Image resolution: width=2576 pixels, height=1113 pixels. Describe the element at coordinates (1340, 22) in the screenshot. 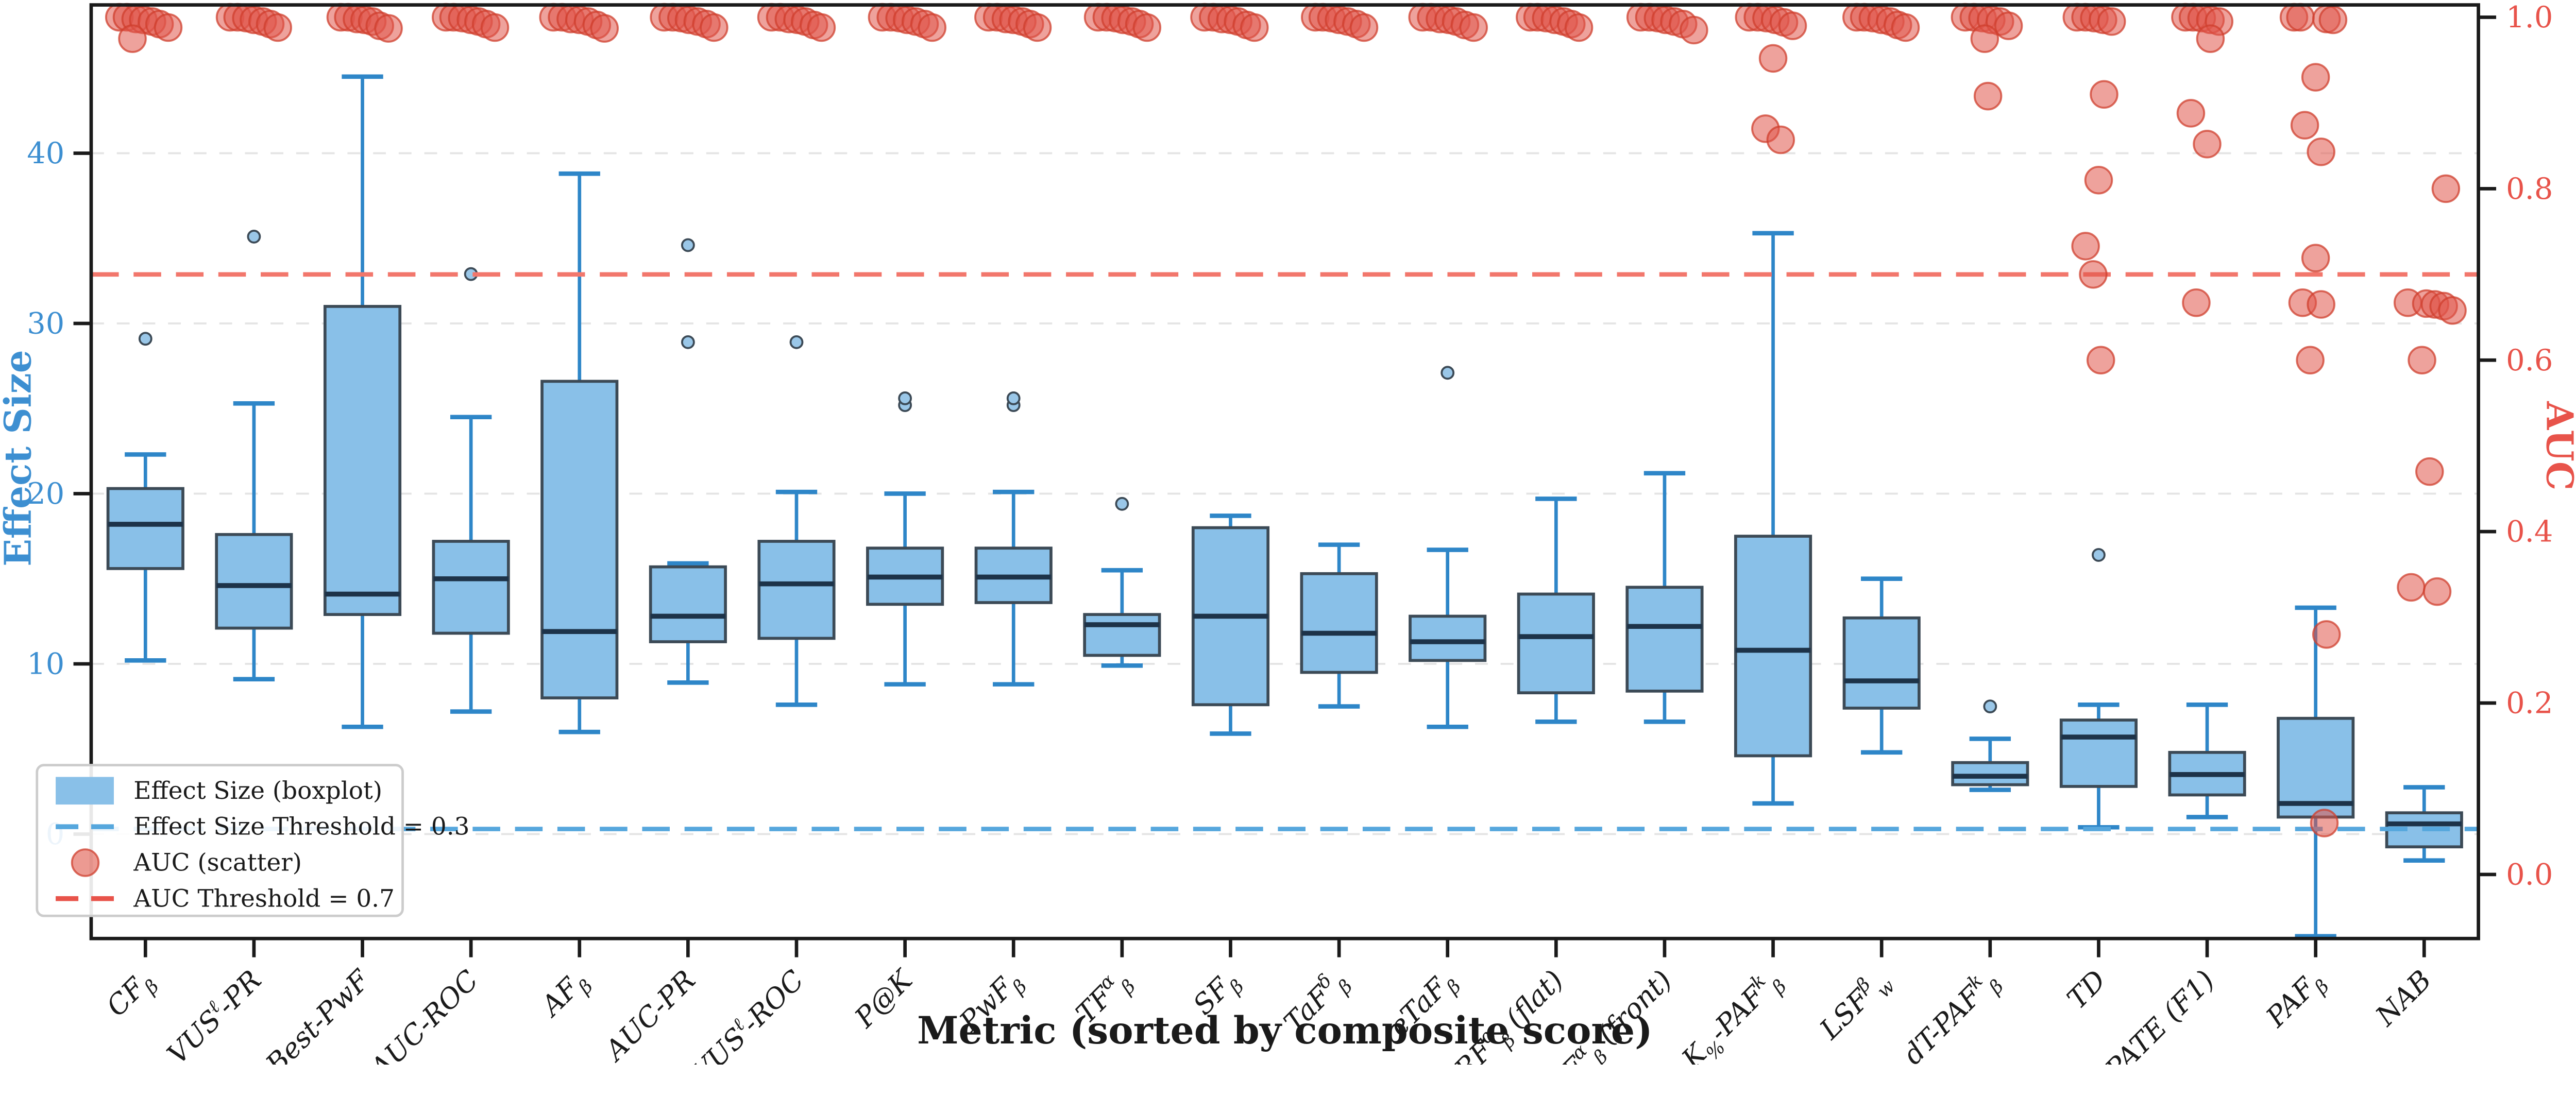

I see `auc-dots-taf-beta` at that location.